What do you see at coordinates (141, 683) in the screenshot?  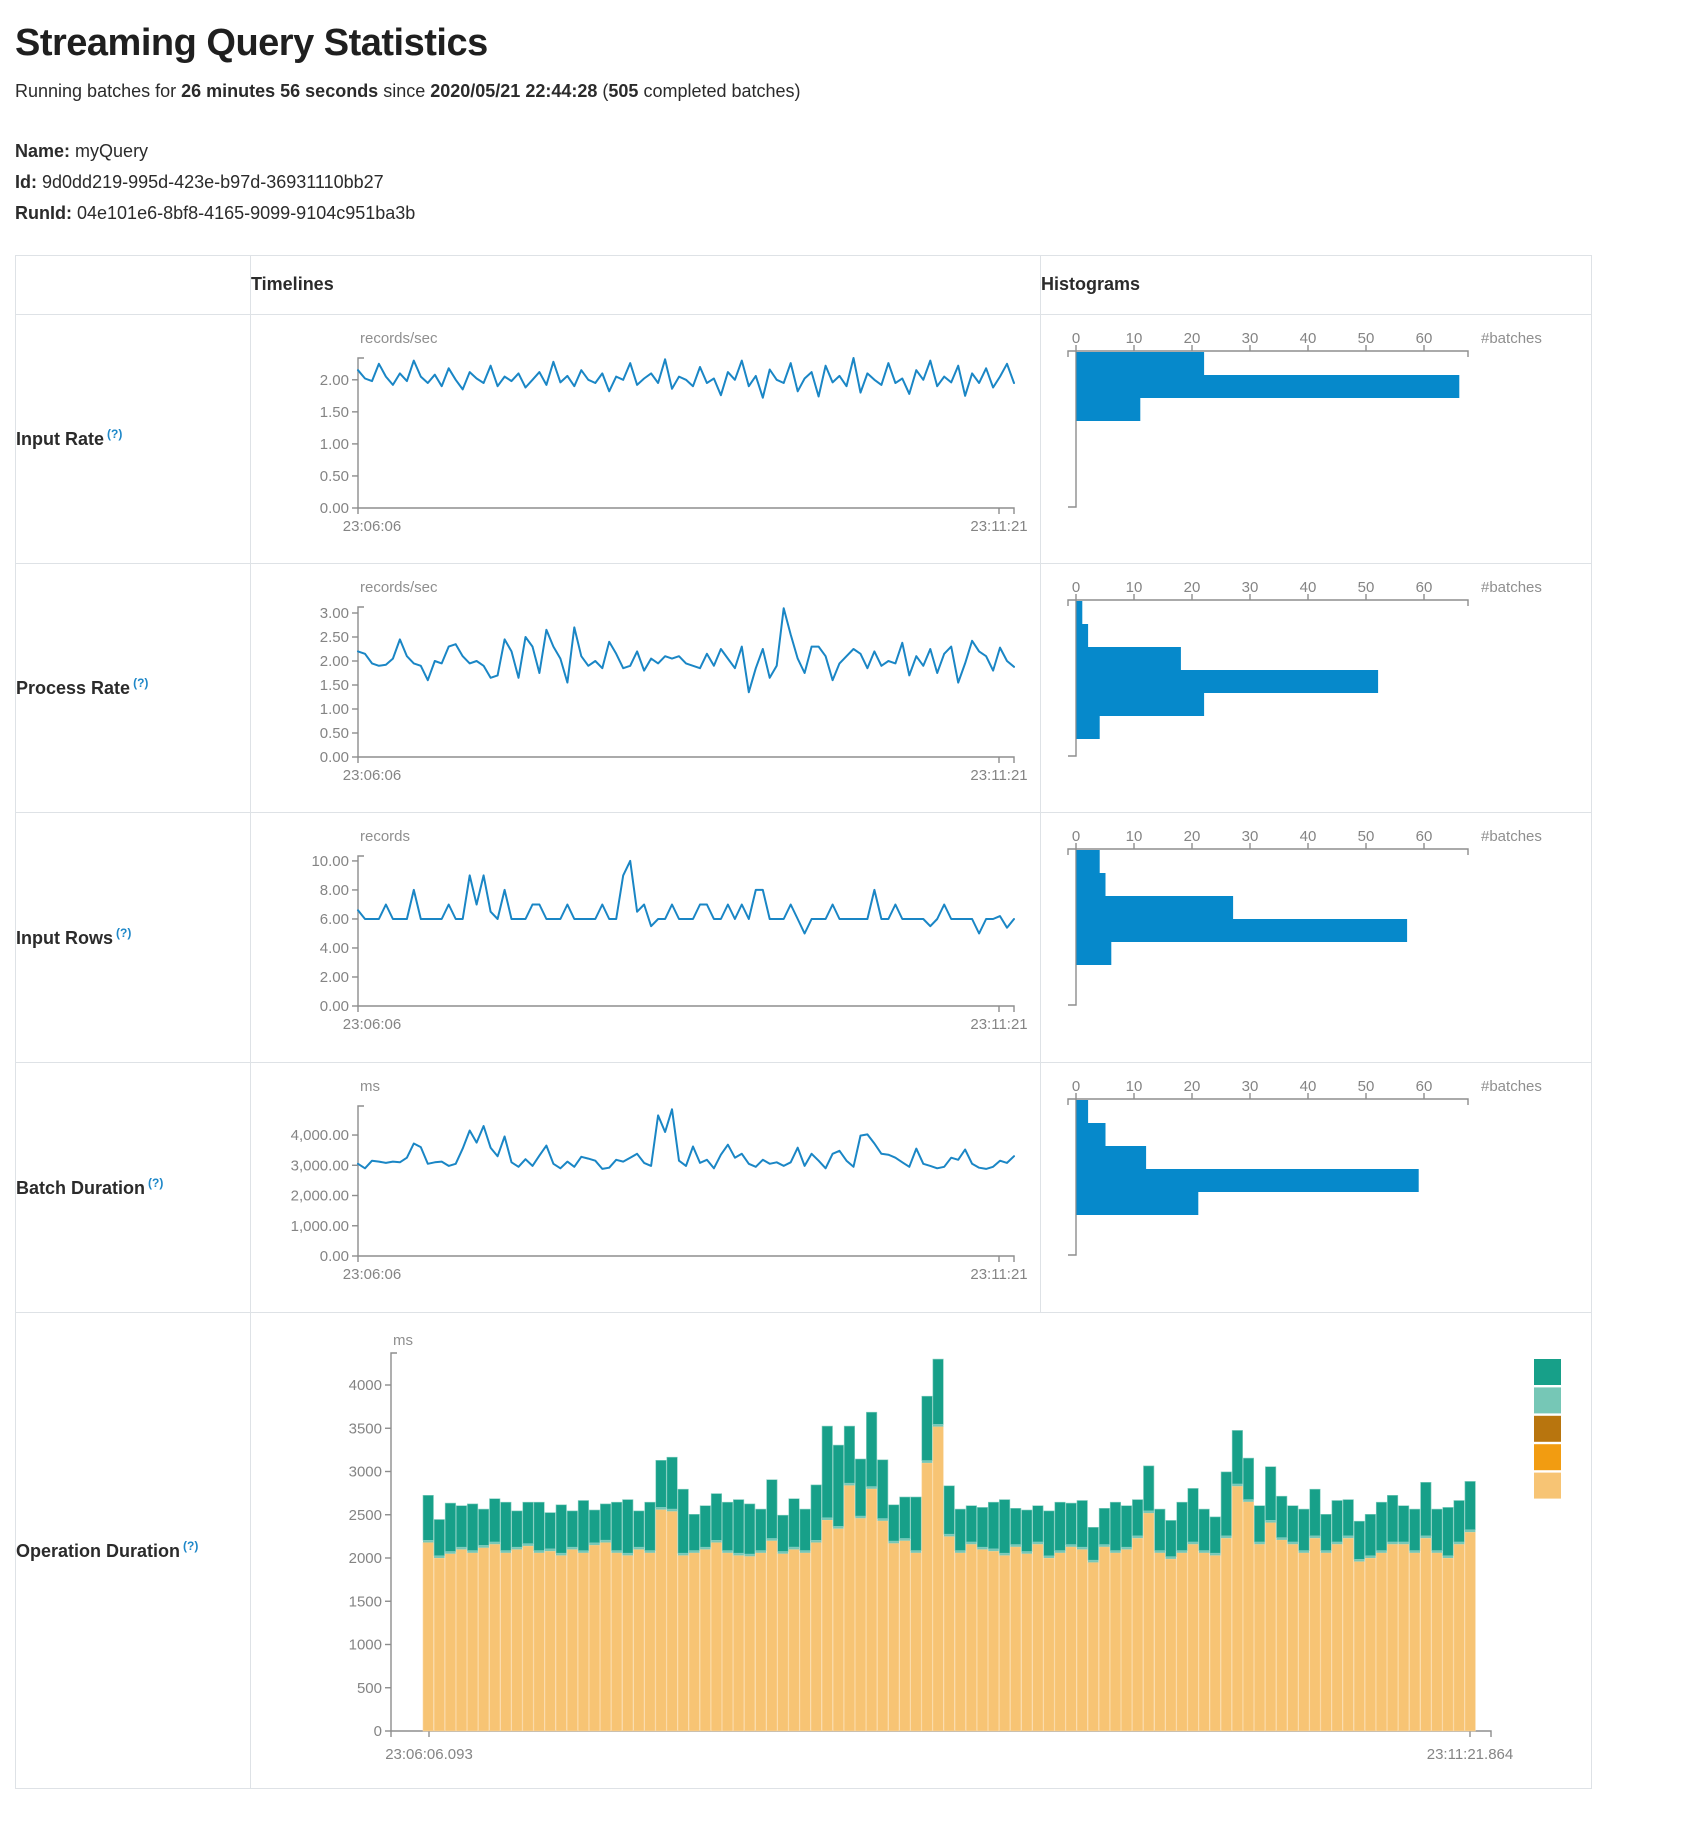 I see `process-rate-help-icon: (?)` at bounding box center [141, 683].